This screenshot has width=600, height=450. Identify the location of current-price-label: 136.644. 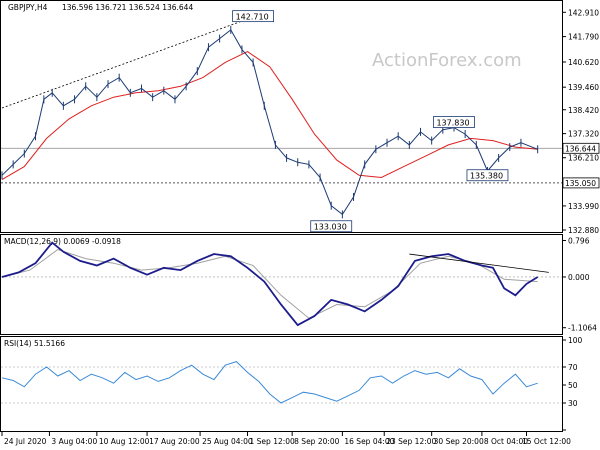
(580, 148).